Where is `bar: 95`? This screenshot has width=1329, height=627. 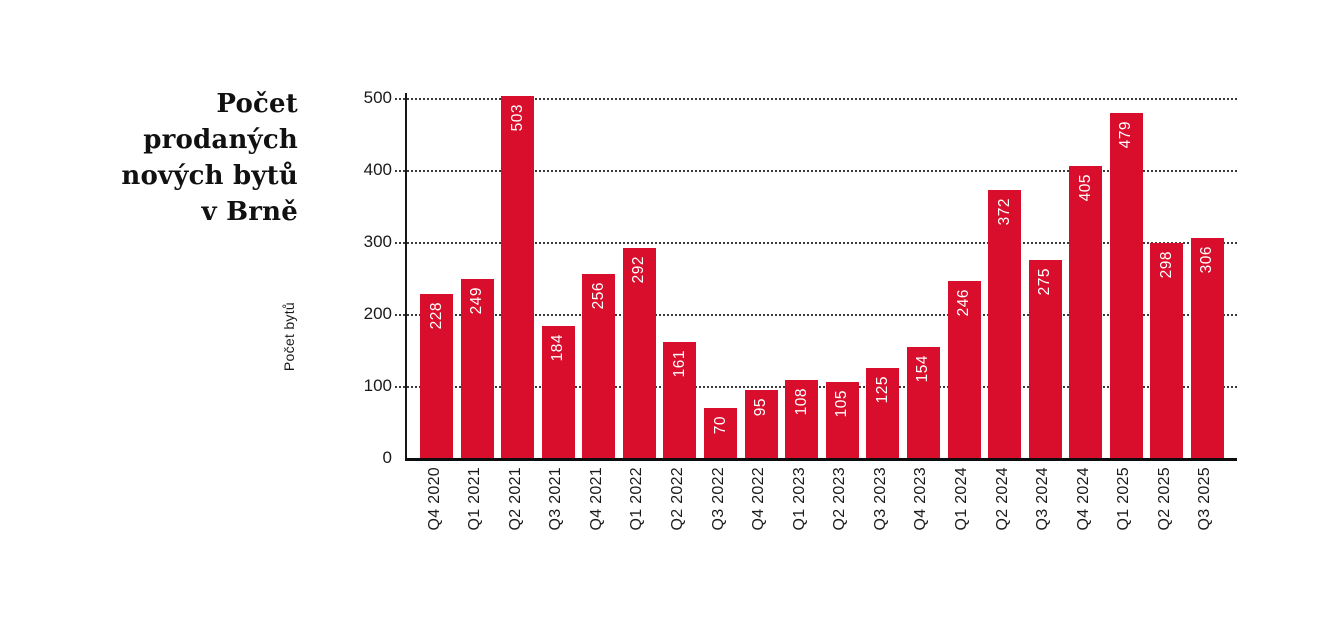
bar: 95 is located at coordinates (761, 423).